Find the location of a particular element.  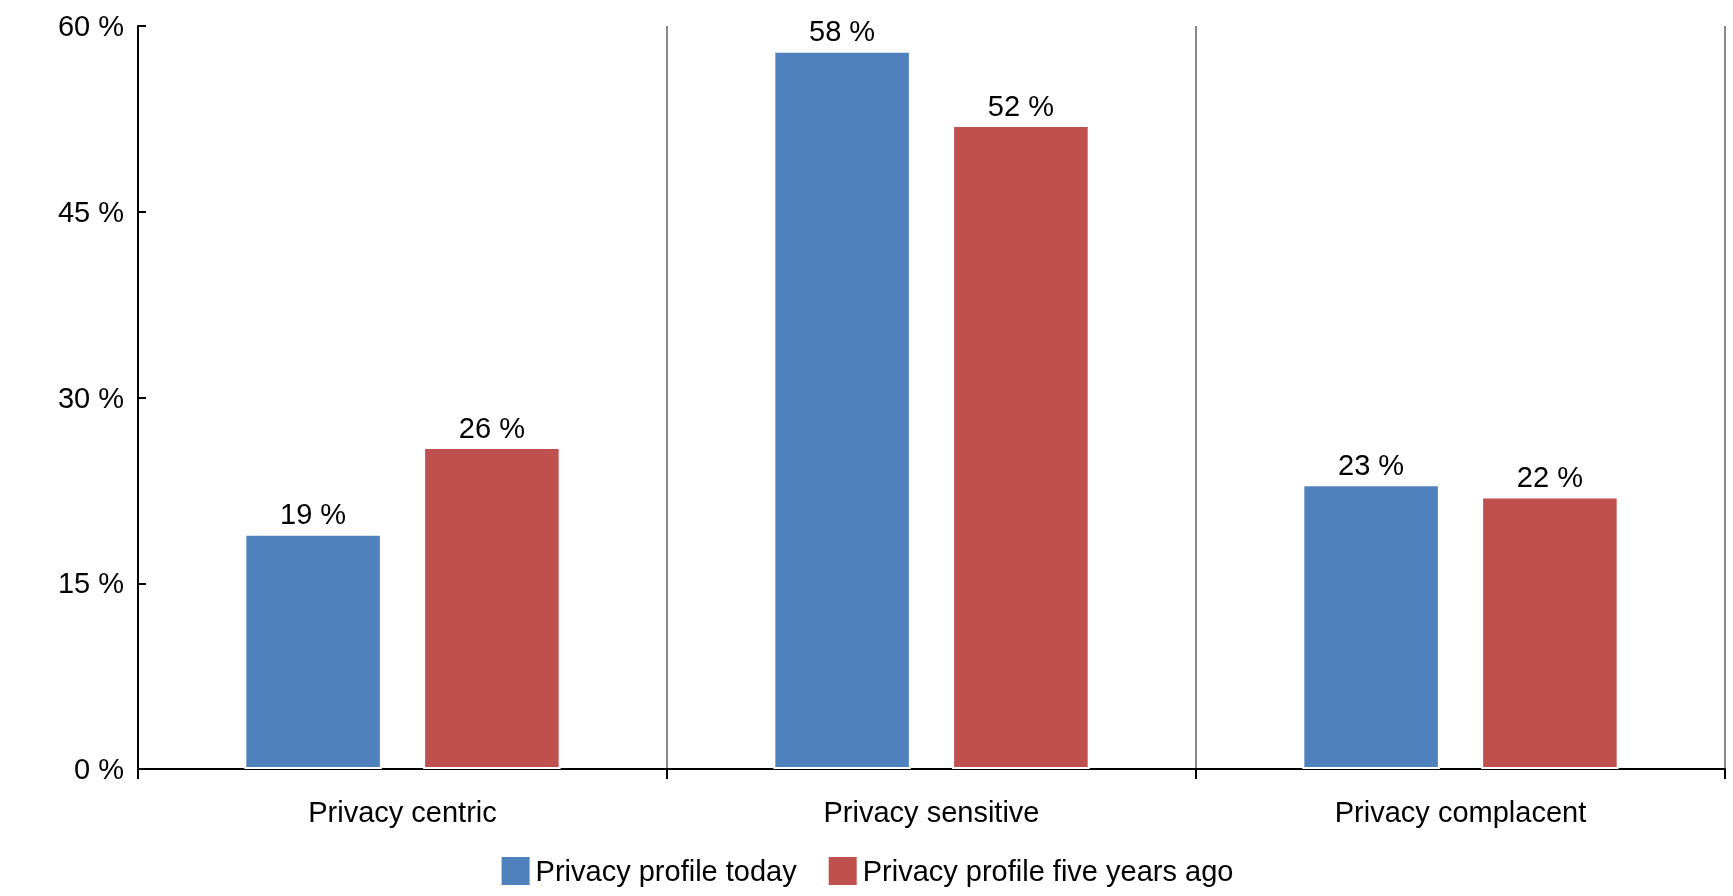

legend-label: Privacy profile five years ago is located at coordinates (1048, 871).